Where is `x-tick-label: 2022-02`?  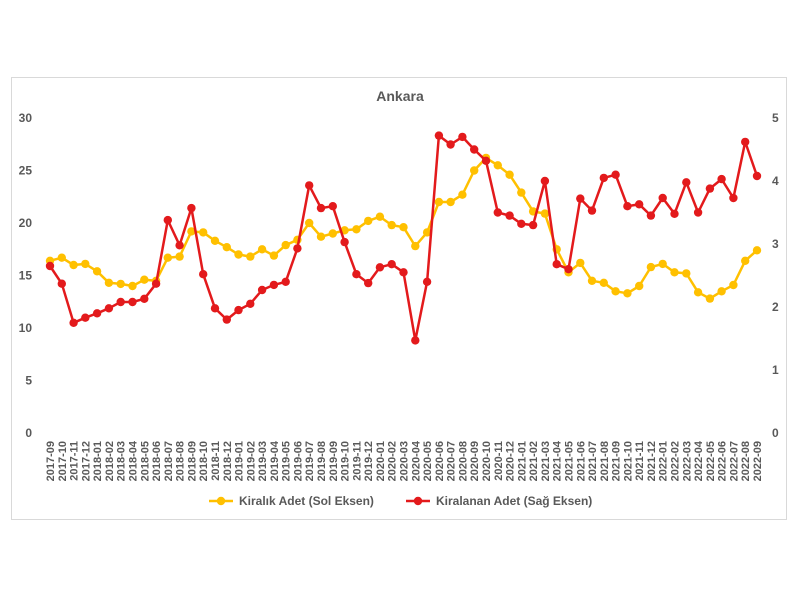 x-tick-label: 2022-02 is located at coordinates (676, 461).